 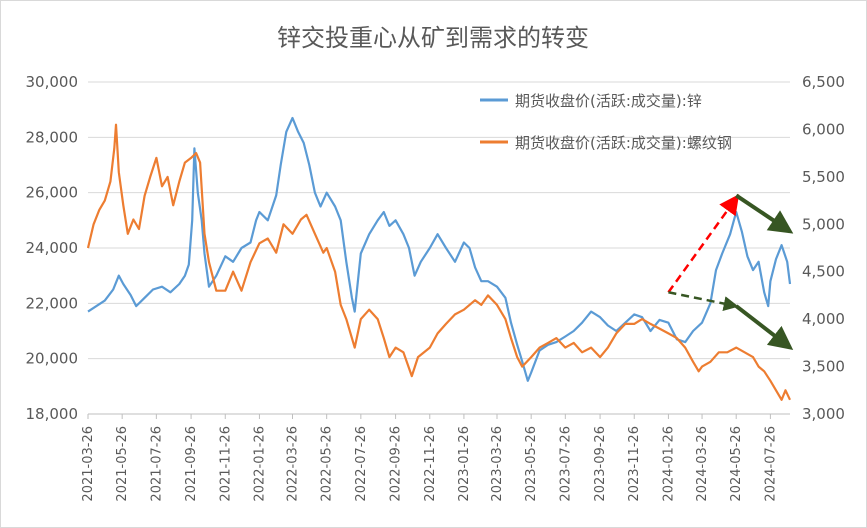 I want to click on x-tick-label: 2024-07-26, so click(x=770, y=464).